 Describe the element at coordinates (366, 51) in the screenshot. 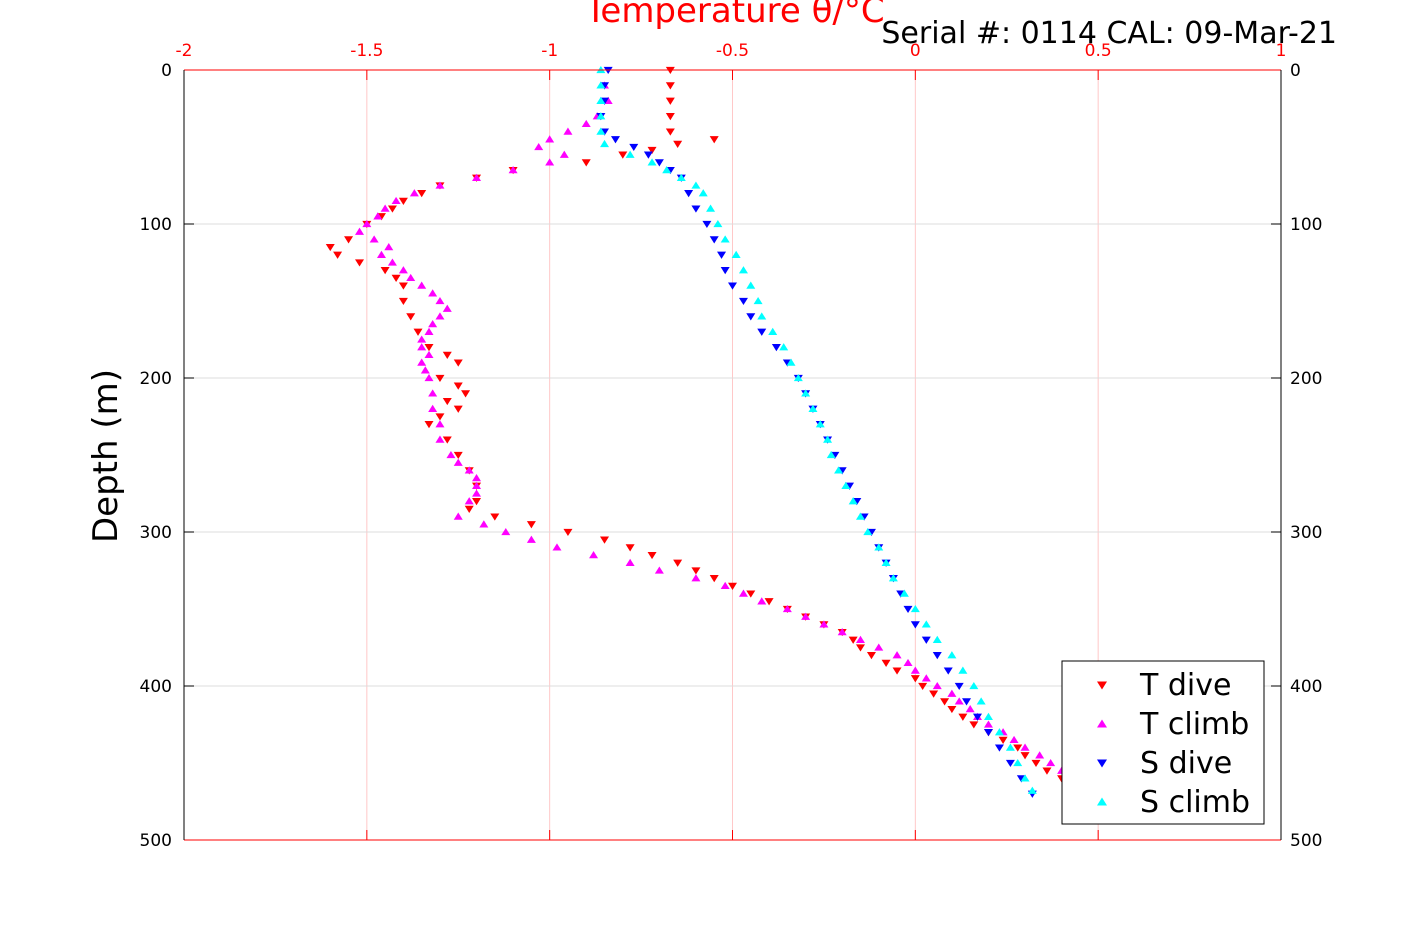

I see `x-tick-label: -1.5` at that location.